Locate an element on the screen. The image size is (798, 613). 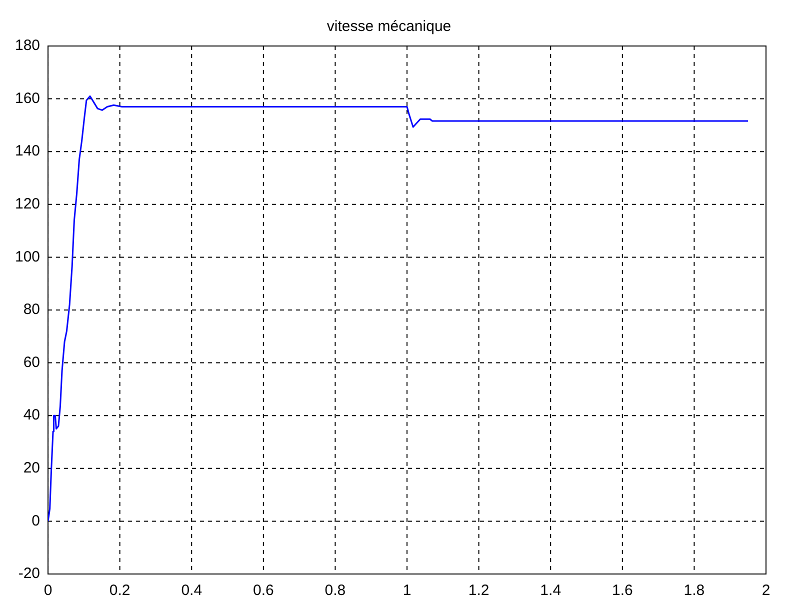
x-tick-label: 0.2 is located at coordinates (119, 591).